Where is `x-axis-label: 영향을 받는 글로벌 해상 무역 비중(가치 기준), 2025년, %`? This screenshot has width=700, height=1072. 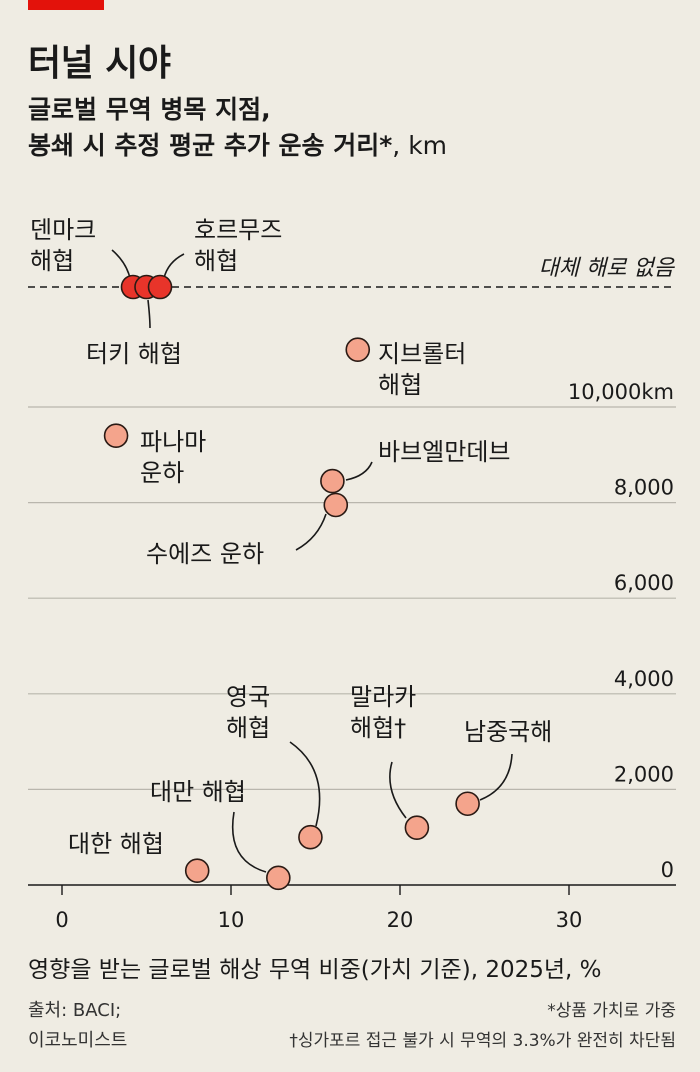 x-axis-label: 영향을 받는 글로벌 해상 무역 비중(가치 기준), 2025년, % is located at coordinates (315, 970).